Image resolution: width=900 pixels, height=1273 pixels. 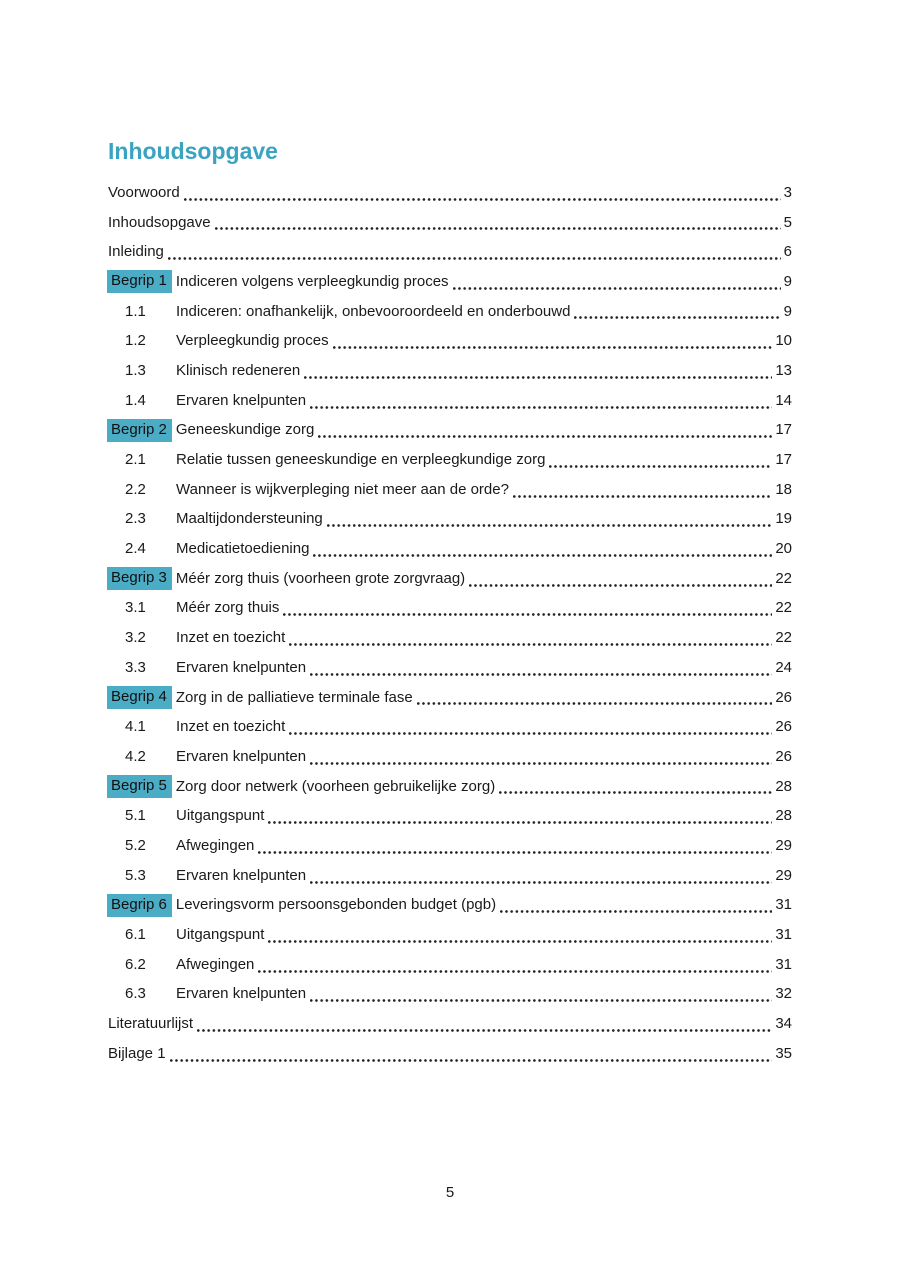 What do you see at coordinates (135, 608) in the screenshot?
I see `toc-entry-number: 3.1` at bounding box center [135, 608].